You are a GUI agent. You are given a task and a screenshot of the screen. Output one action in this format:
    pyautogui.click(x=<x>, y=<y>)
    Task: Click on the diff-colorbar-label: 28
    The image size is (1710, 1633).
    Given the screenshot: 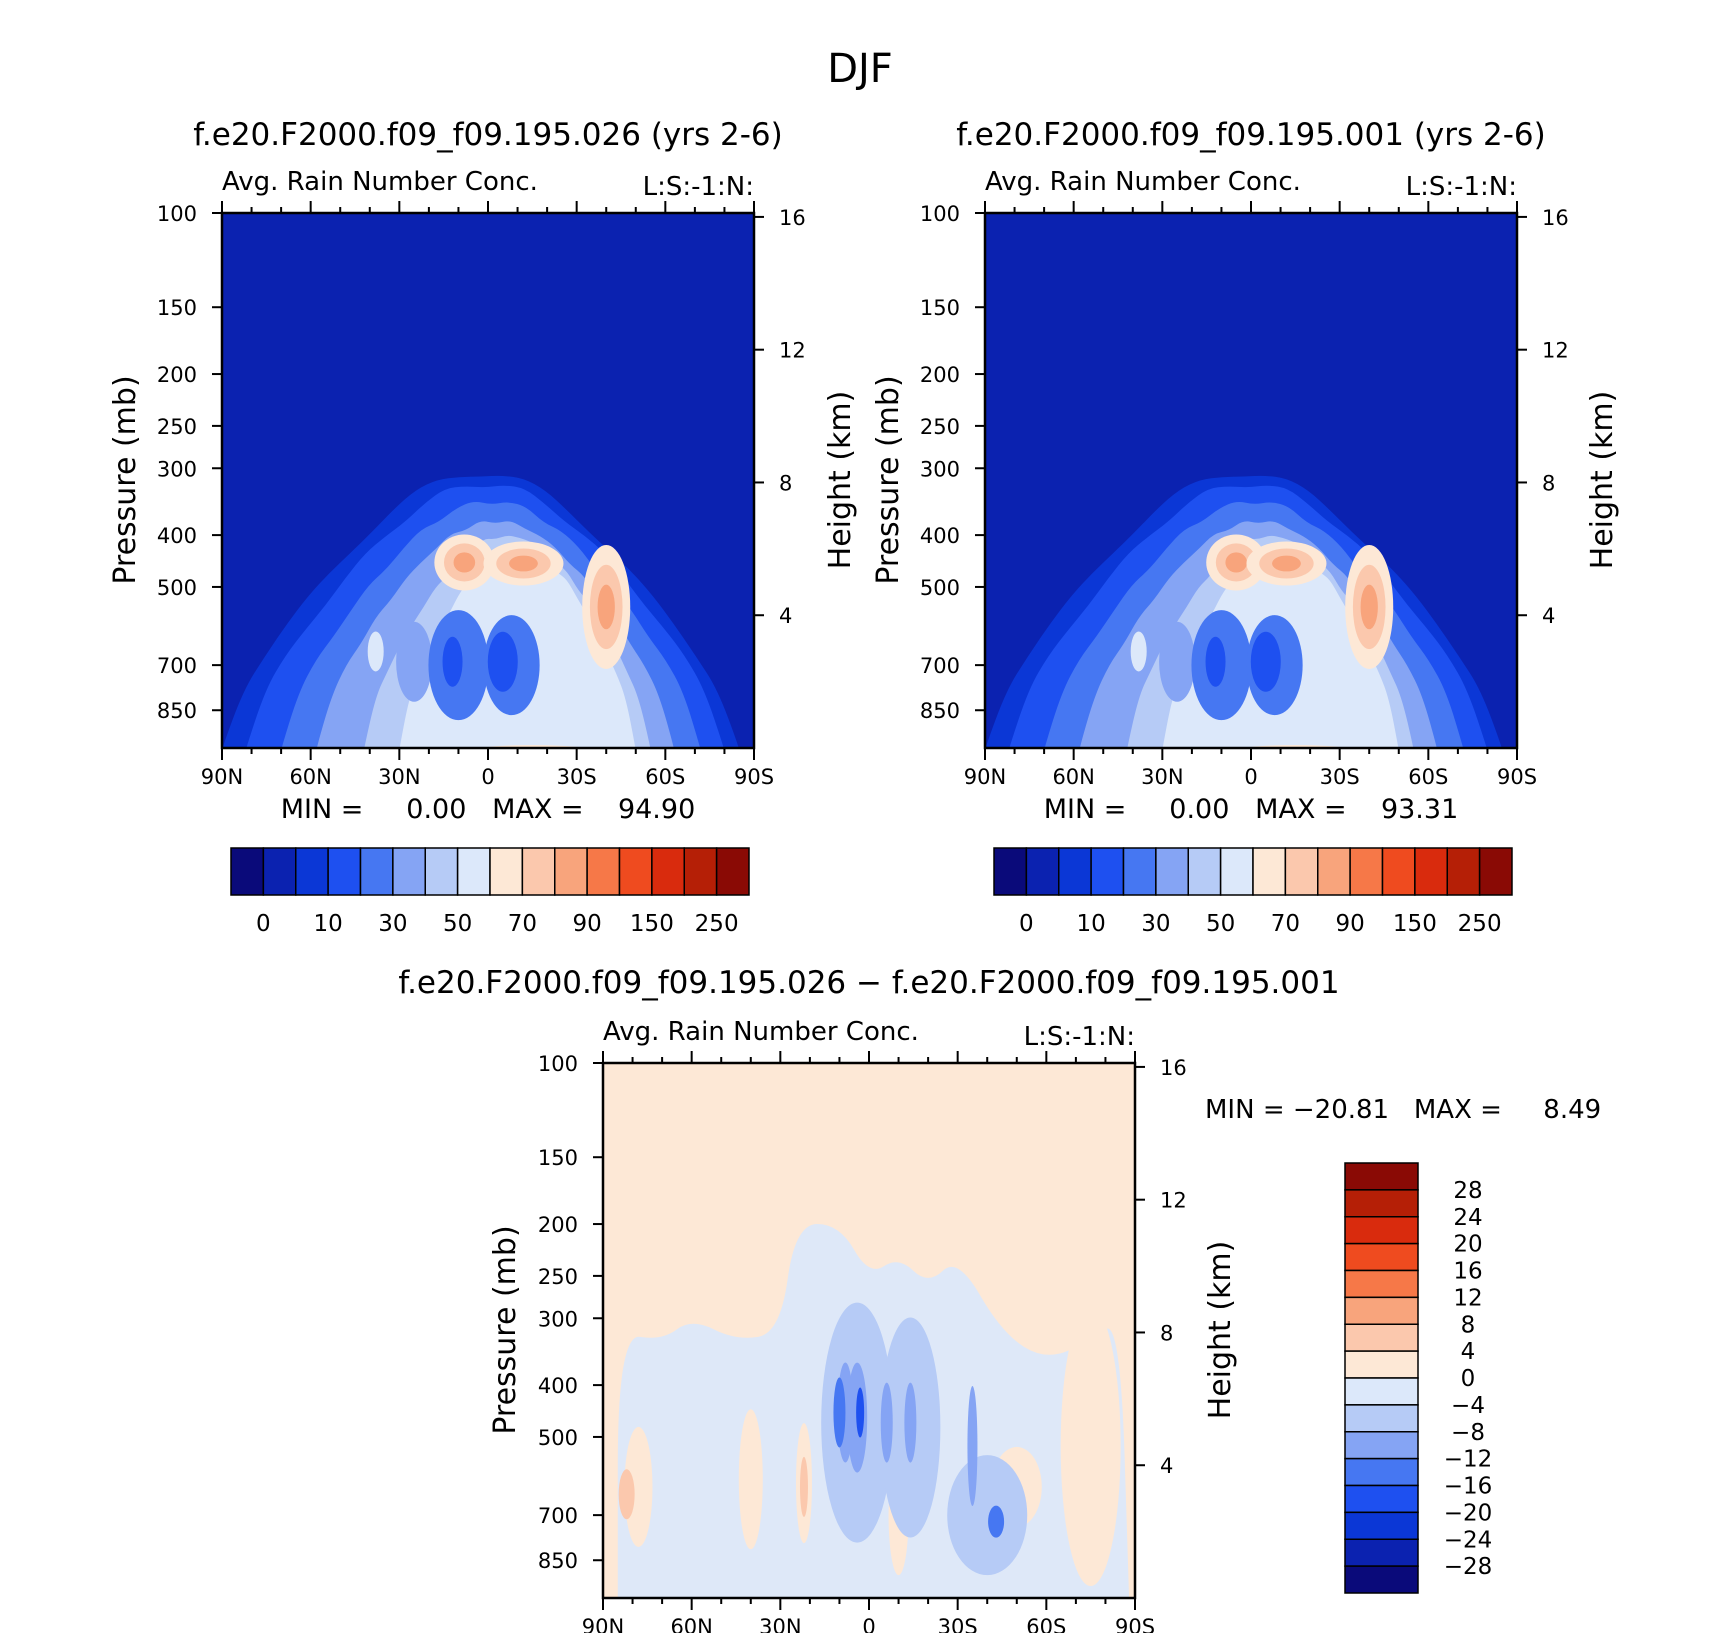 What is the action you would take?
    pyautogui.click(x=1467, y=1191)
    